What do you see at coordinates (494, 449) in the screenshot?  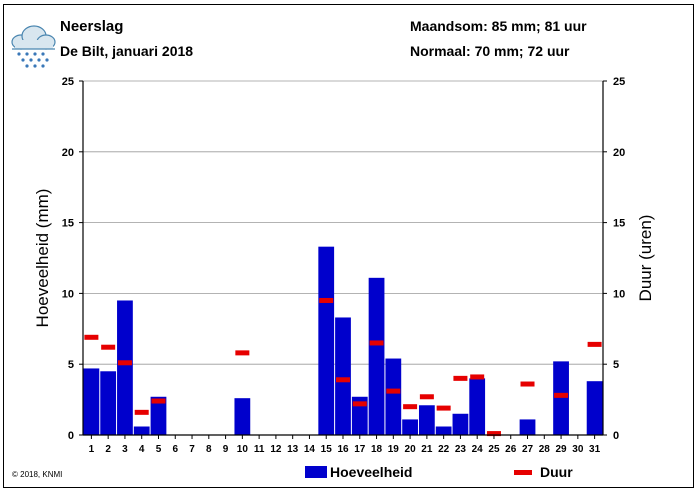 I see `x-tick-label: 25` at bounding box center [494, 449].